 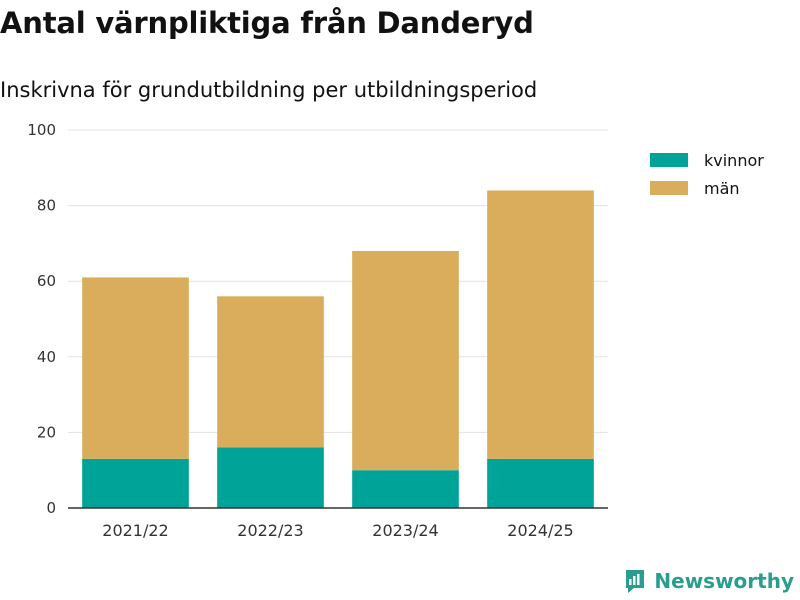 What do you see at coordinates (405, 530) in the screenshot?
I see `x-tick-label-2023/24: 2023/24` at bounding box center [405, 530].